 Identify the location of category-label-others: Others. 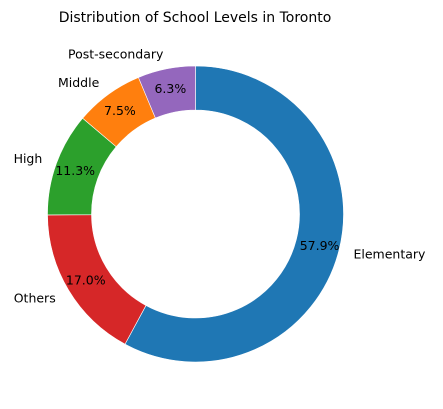
(35, 297).